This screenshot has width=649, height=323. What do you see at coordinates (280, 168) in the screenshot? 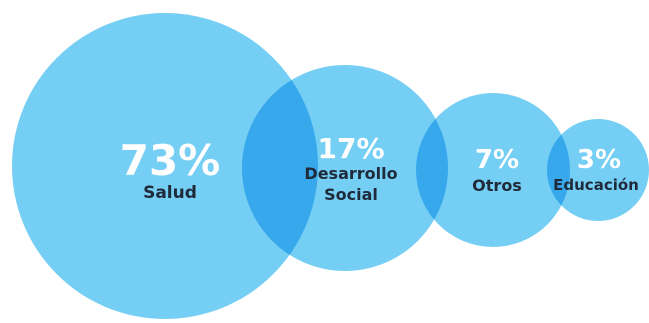
I see `overlap-salud-desarrollo` at bounding box center [280, 168].